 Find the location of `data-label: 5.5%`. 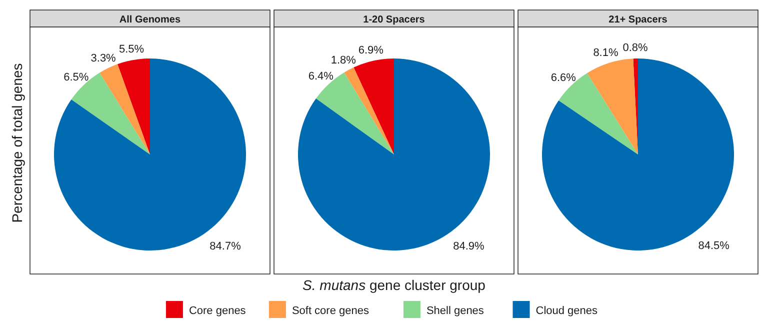

data-label: 5.5% is located at coordinates (131, 50).